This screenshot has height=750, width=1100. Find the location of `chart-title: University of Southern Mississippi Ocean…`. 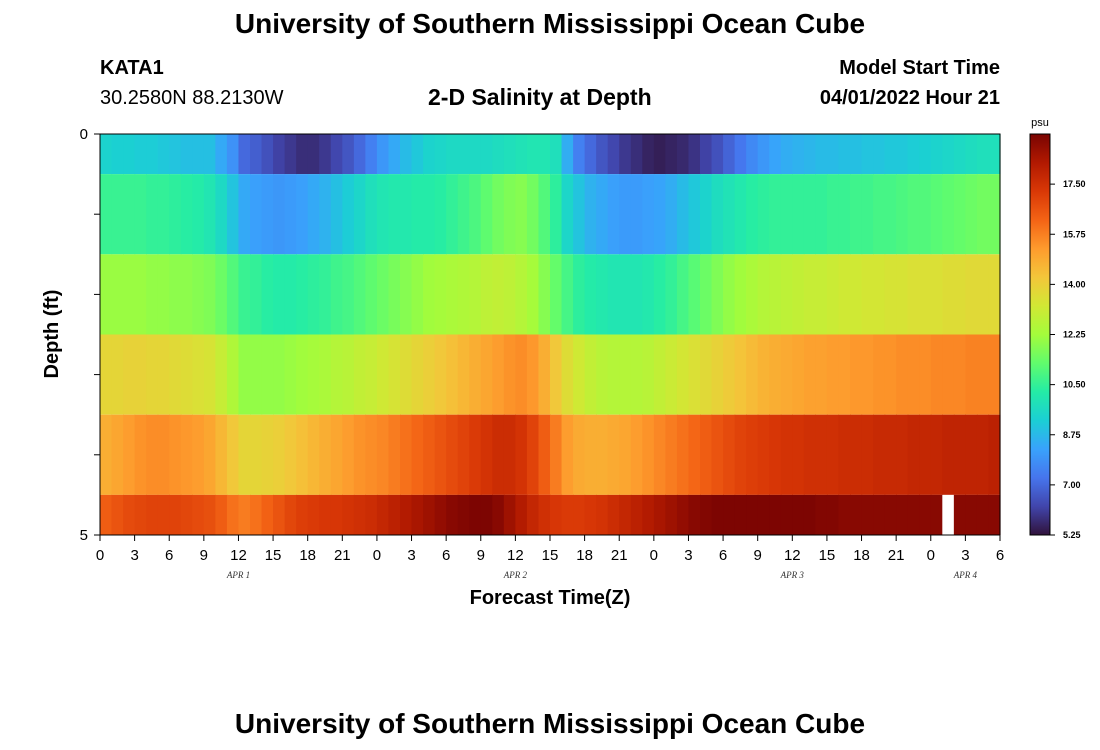

chart-title: University of Southern Mississippi Ocean… is located at coordinates (550, 23).